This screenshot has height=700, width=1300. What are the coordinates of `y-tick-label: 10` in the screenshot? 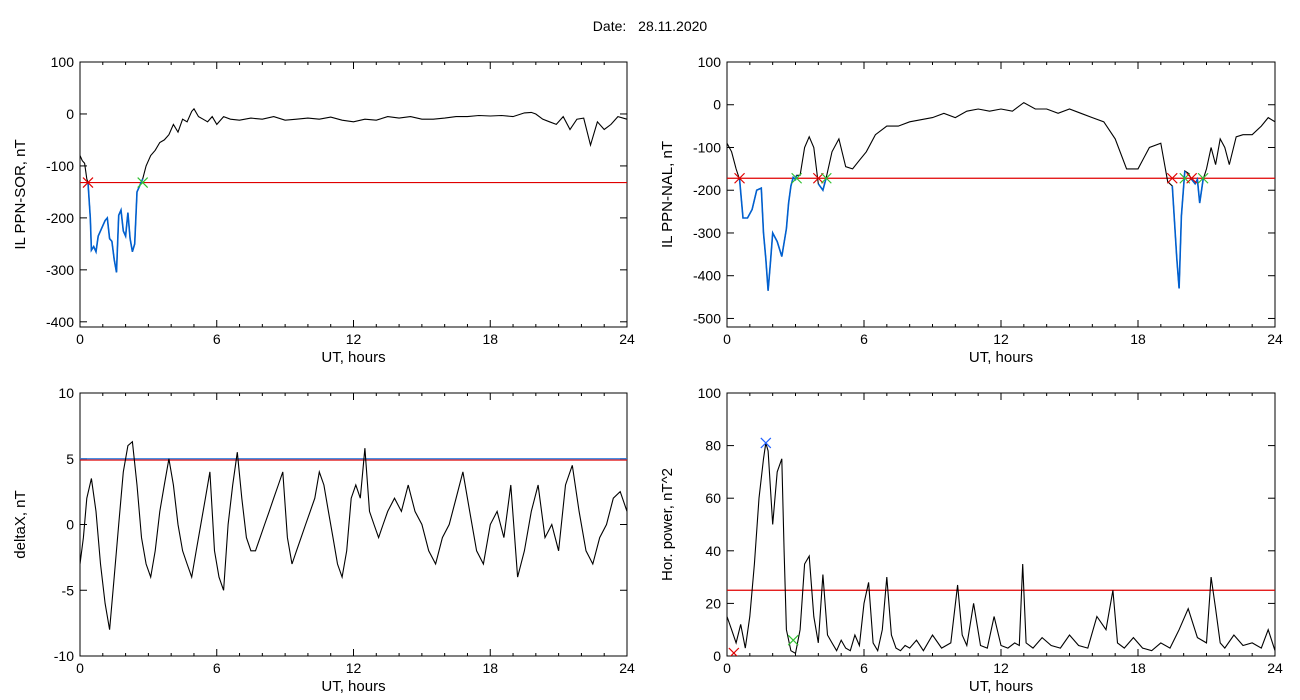 It's located at (66, 393).